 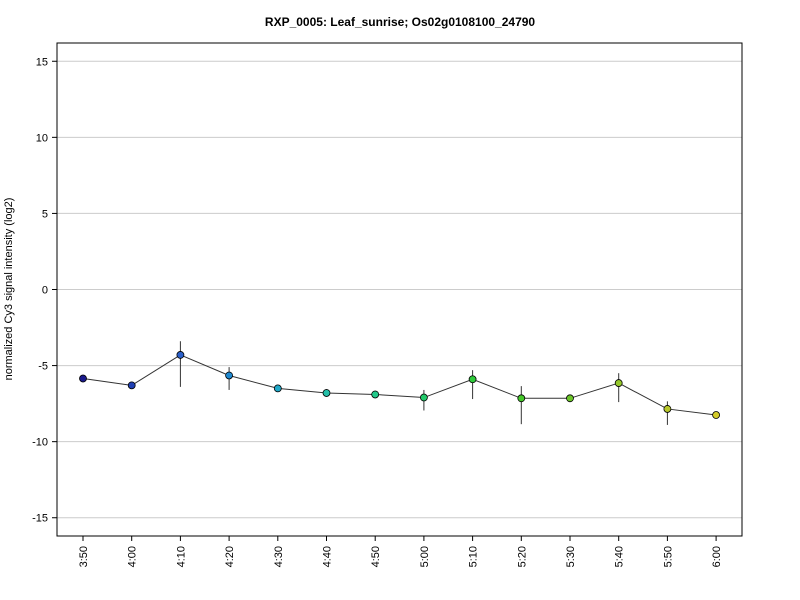 I want to click on x-tick-label-3: 4:20, so click(x=230, y=556).